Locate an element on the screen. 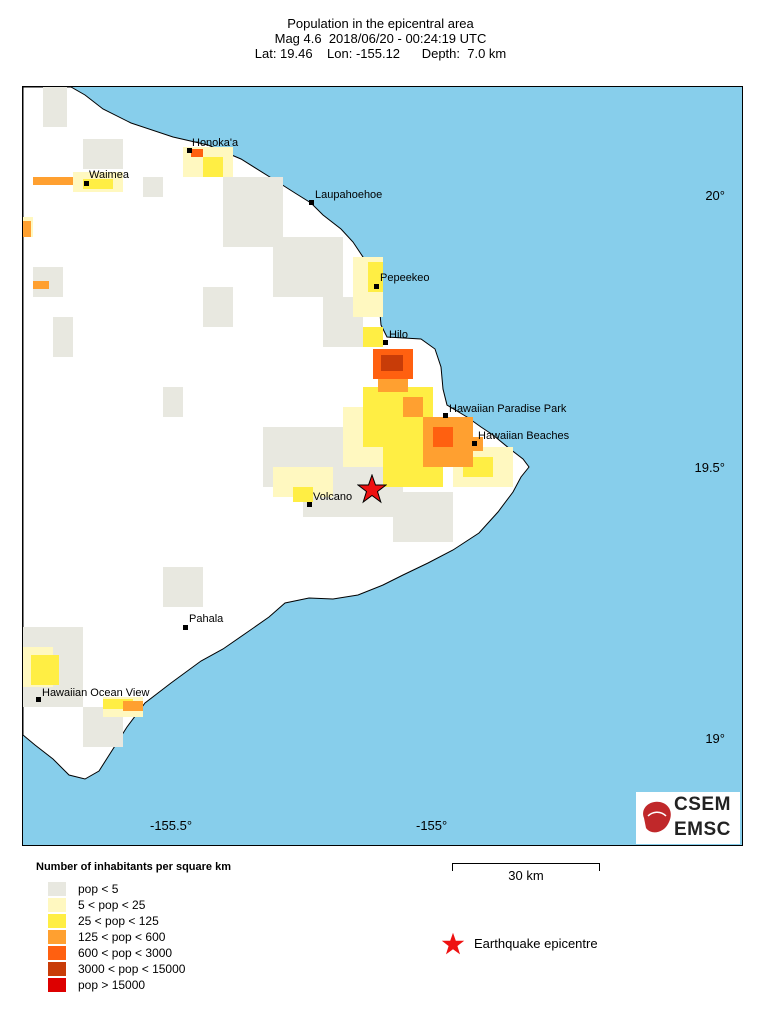 Image resolution: width=761 pixels, height=1010 pixels. scale-label: 30 km is located at coordinates (526, 875).